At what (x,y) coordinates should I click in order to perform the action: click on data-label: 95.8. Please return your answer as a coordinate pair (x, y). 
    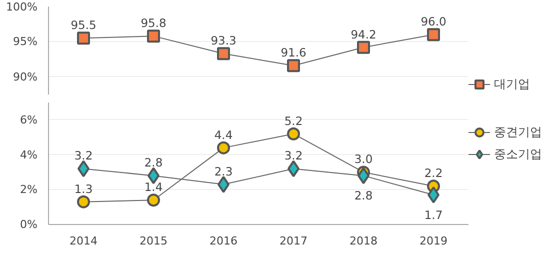
    Looking at the image, I should click on (153, 23).